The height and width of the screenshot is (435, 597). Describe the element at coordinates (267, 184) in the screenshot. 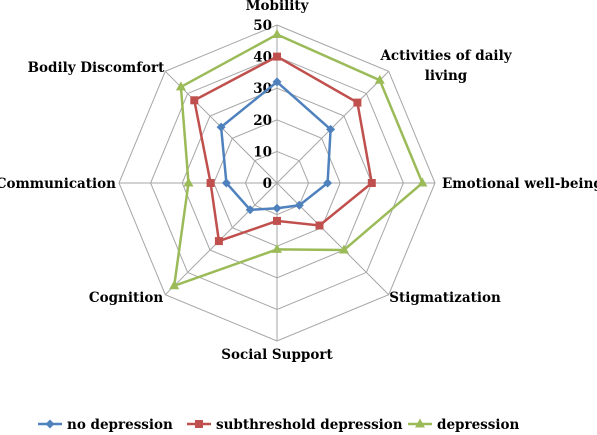

I see `tick-label: 0` at that location.